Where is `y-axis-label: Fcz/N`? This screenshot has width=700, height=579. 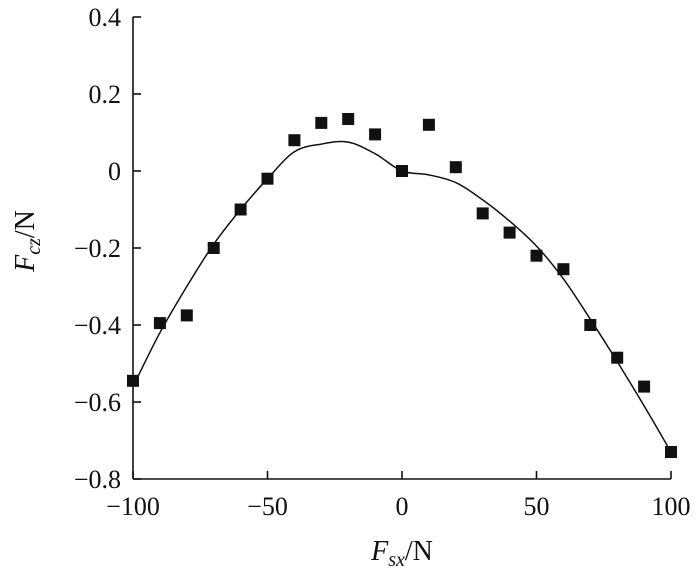 y-axis-label: Fcz/N is located at coordinates (27, 241).